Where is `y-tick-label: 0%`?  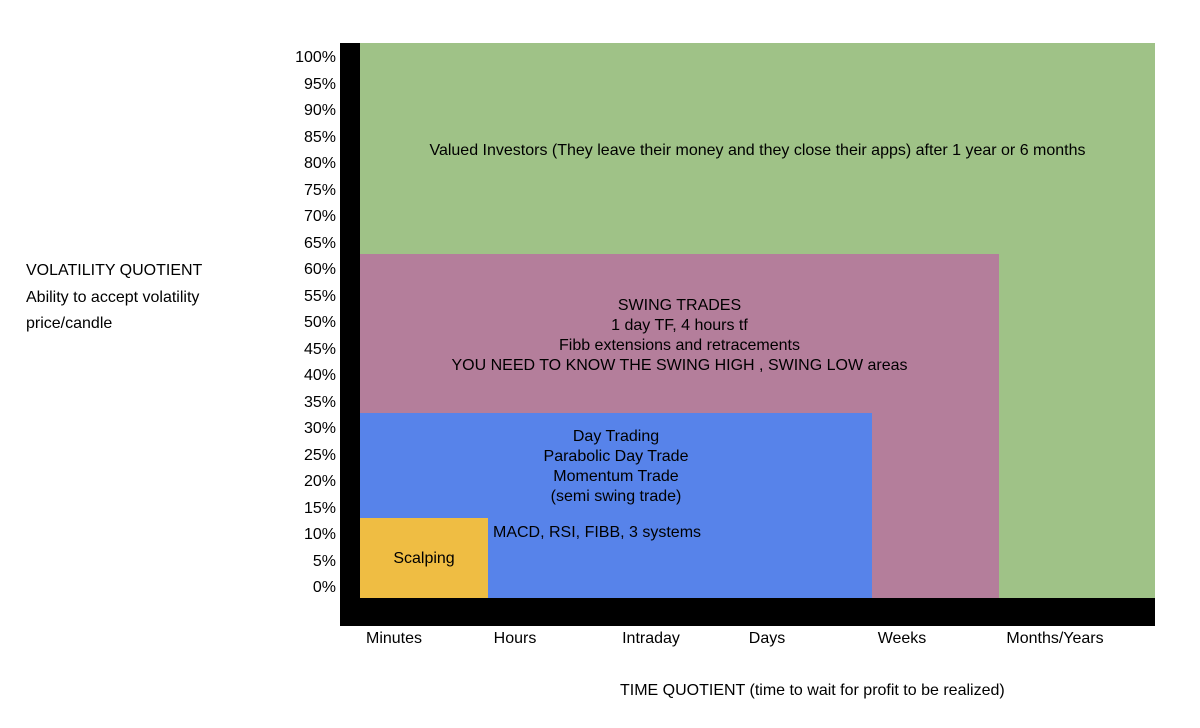 y-tick-label: 0% is located at coordinates (324, 587).